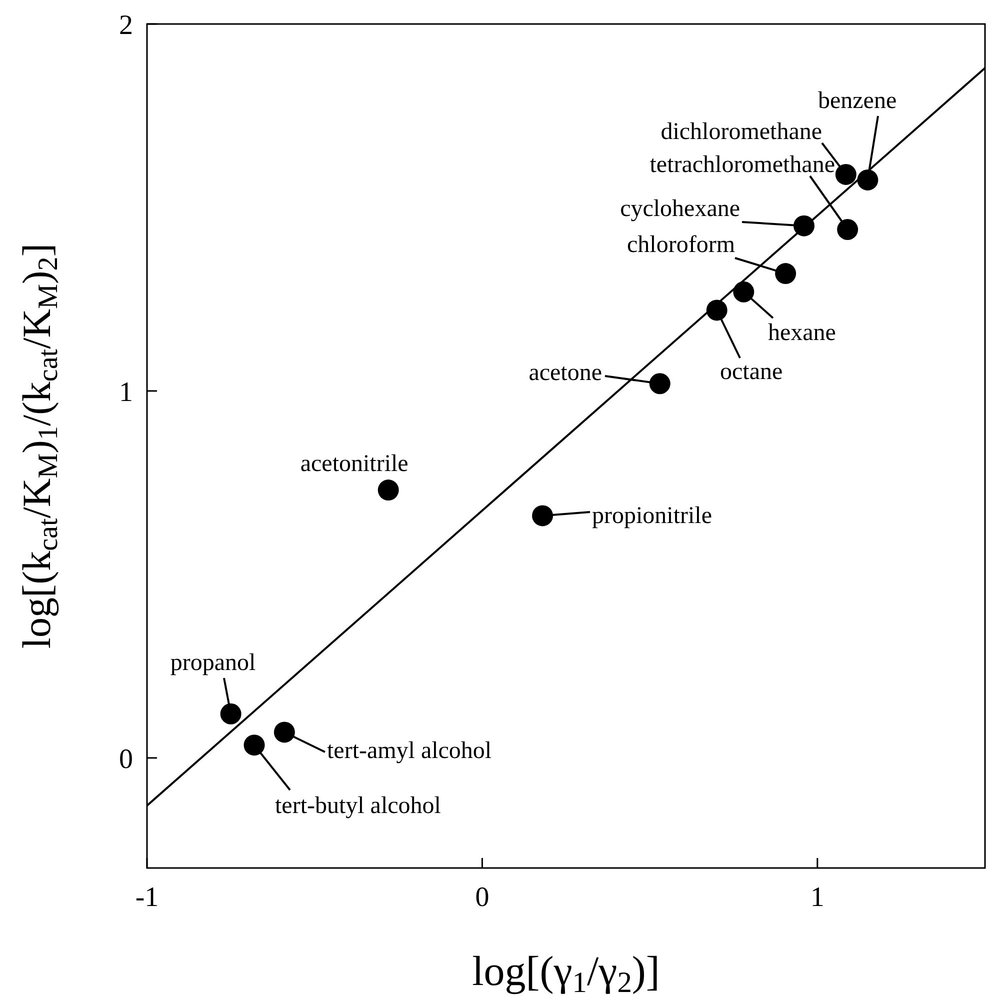 This screenshot has height=999, width=989. Describe the element at coordinates (482, 897) in the screenshot. I see `x-tick-label: 0` at that location.